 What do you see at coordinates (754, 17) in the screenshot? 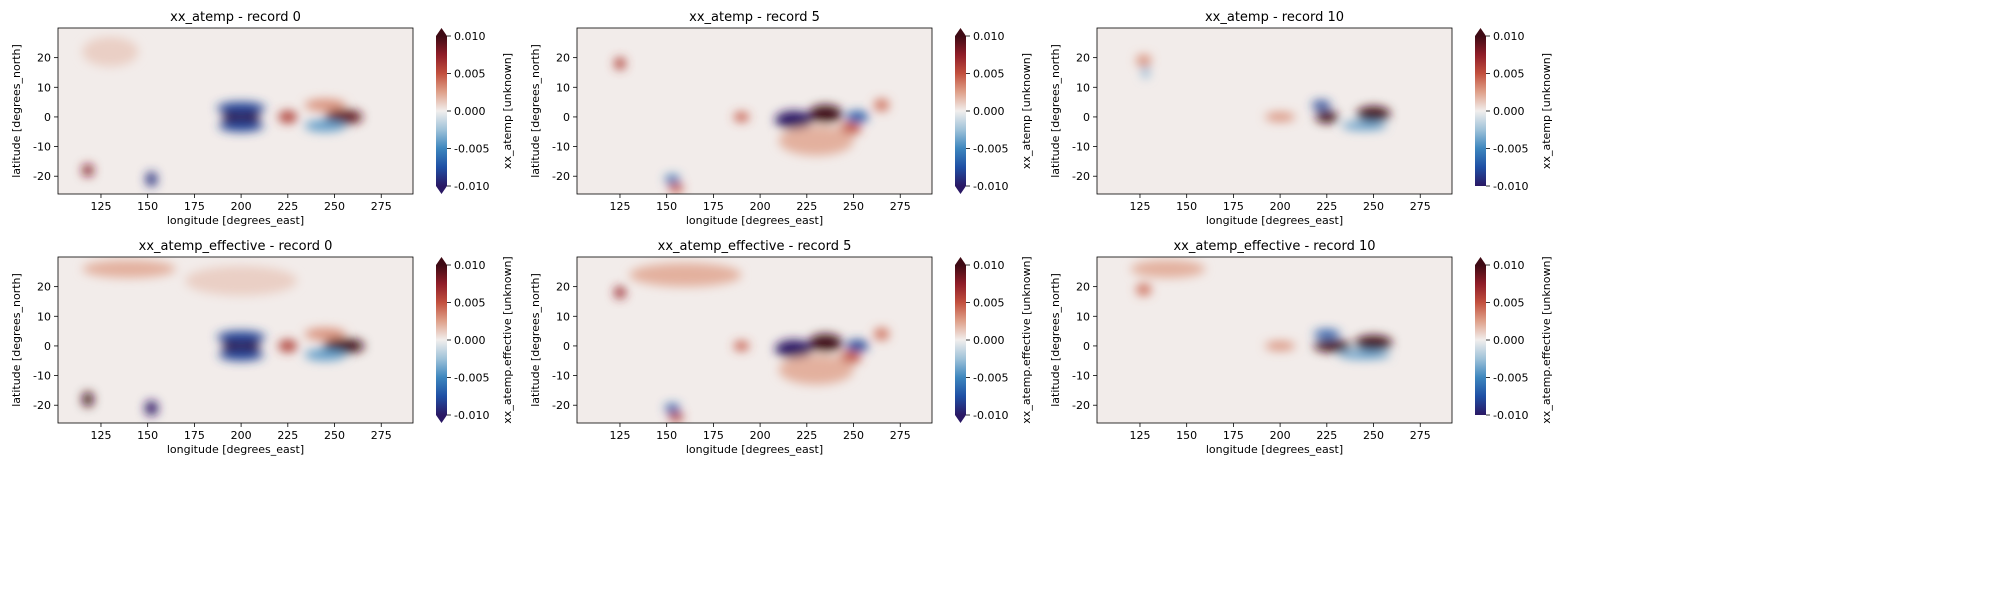
I see `panel-title: xx_atemp - record 5` at bounding box center [754, 17].